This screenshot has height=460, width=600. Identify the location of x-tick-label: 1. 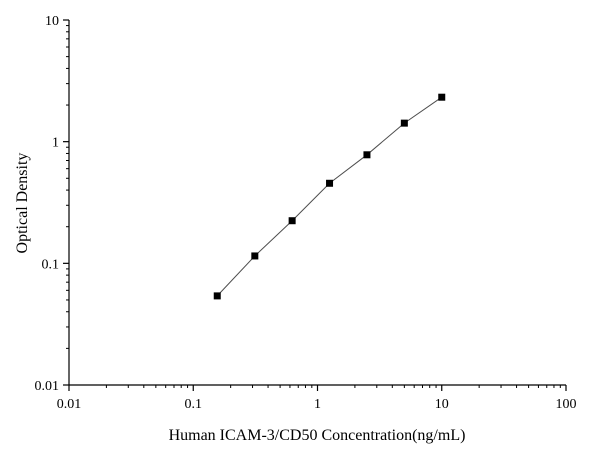
(317, 404).